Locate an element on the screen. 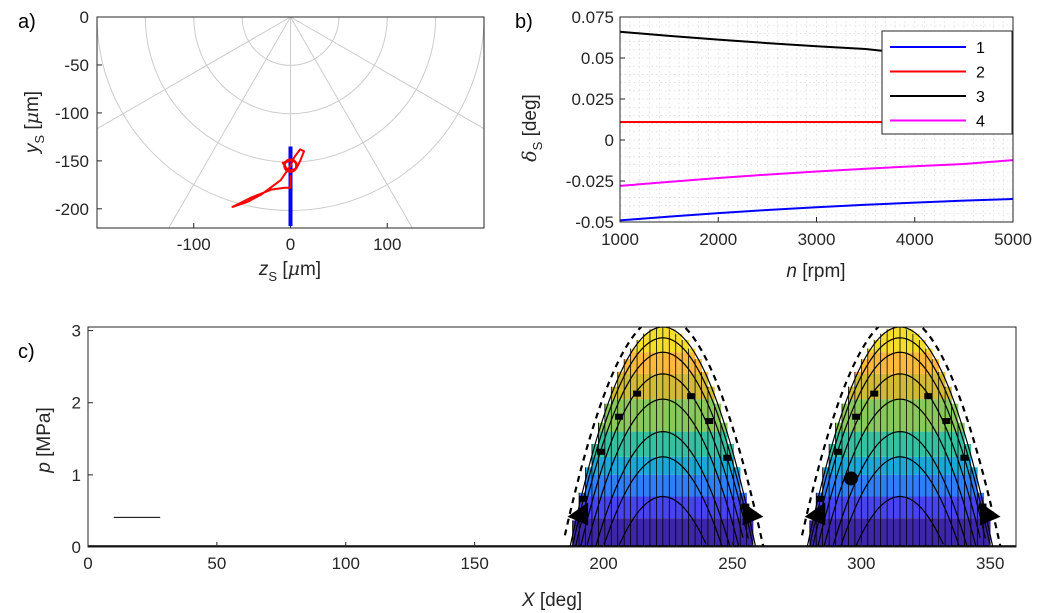 The image size is (1041, 613). panel-a-label: a) is located at coordinates (27, 22).